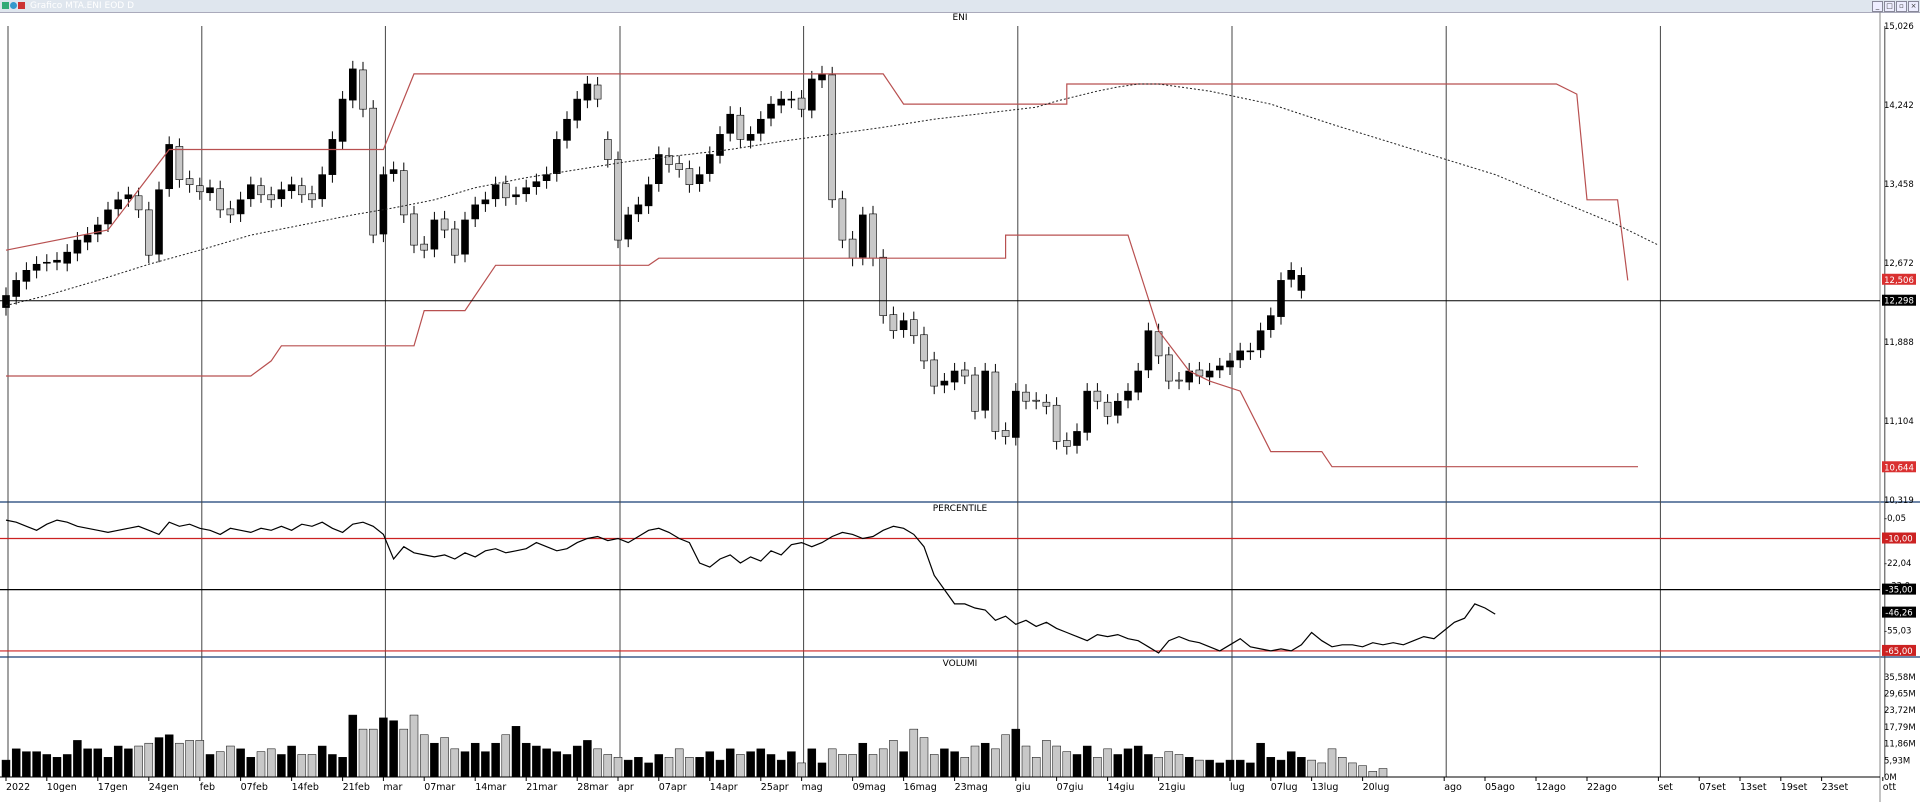 This screenshot has width=1920, height=802. What do you see at coordinates (1913, 6) in the screenshot?
I see `close-button: ×` at bounding box center [1913, 6].